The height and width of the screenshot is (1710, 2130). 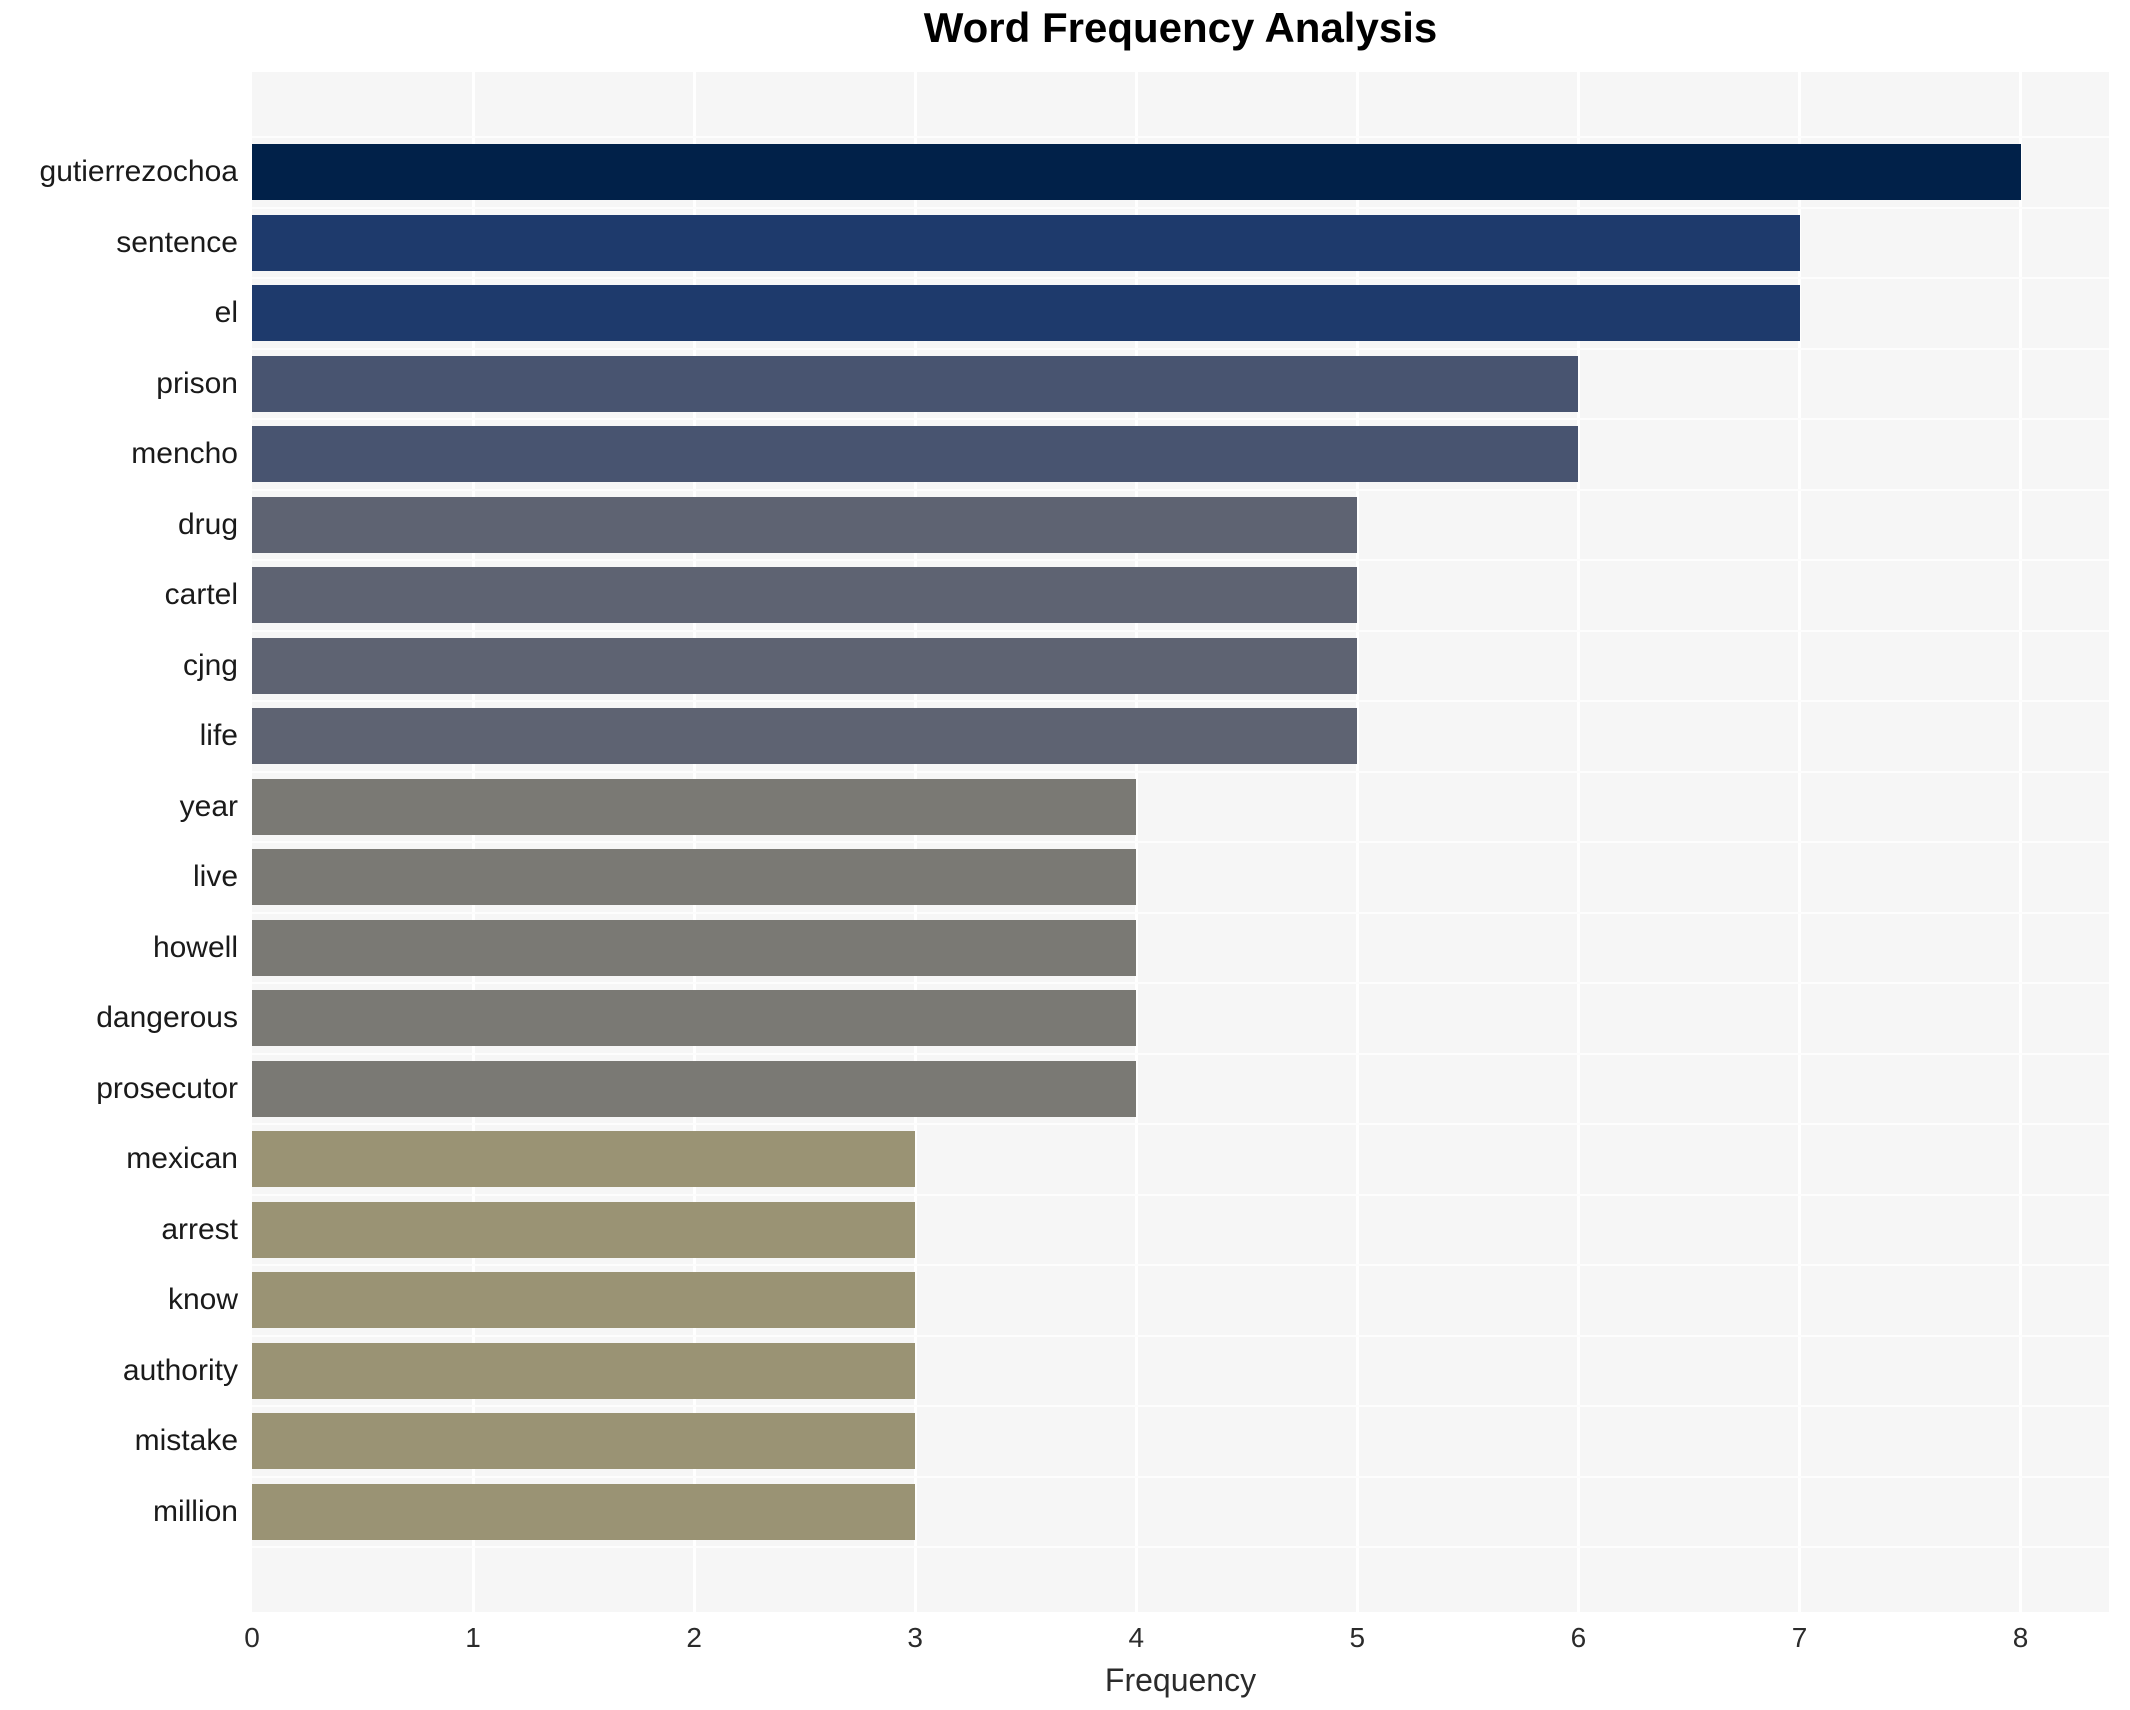 What do you see at coordinates (180, 1370) in the screenshot?
I see `y-axis-label: authority` at bounding box center [180, 1370].